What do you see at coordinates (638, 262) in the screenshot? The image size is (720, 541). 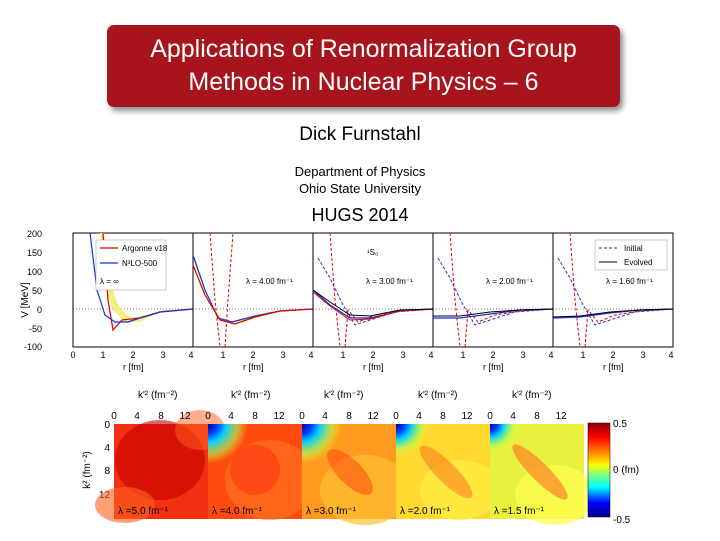 I see `legend-evolved: Evolved` at bounding box center [638, 262].